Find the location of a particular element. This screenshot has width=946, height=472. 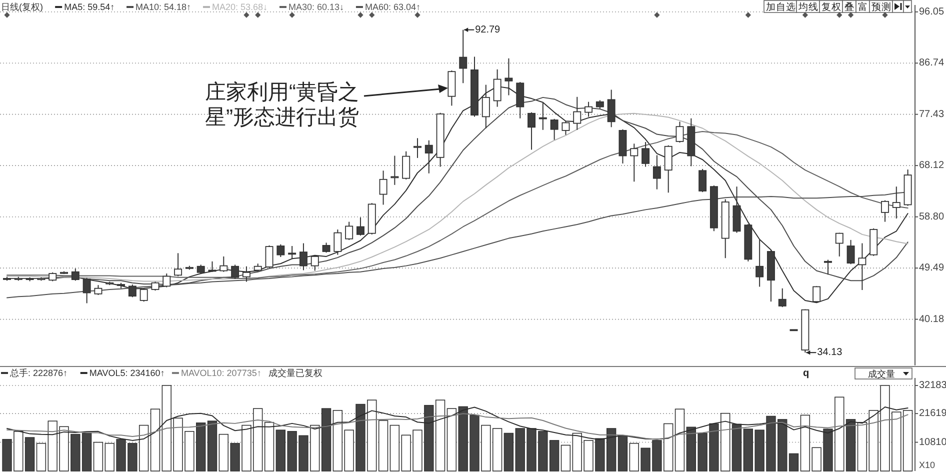

y-tick-label: 96.05 is located at coordinates (931, 12).